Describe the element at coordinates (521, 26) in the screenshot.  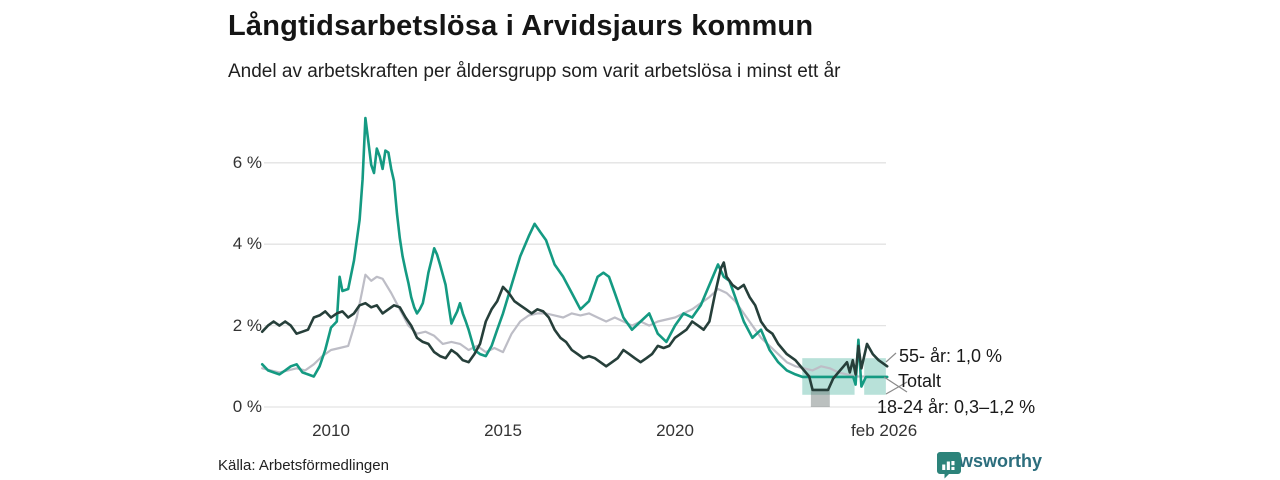
I see `page-title: Långtidsarbetslösa i Arvidsjaurs kommun` at that location.